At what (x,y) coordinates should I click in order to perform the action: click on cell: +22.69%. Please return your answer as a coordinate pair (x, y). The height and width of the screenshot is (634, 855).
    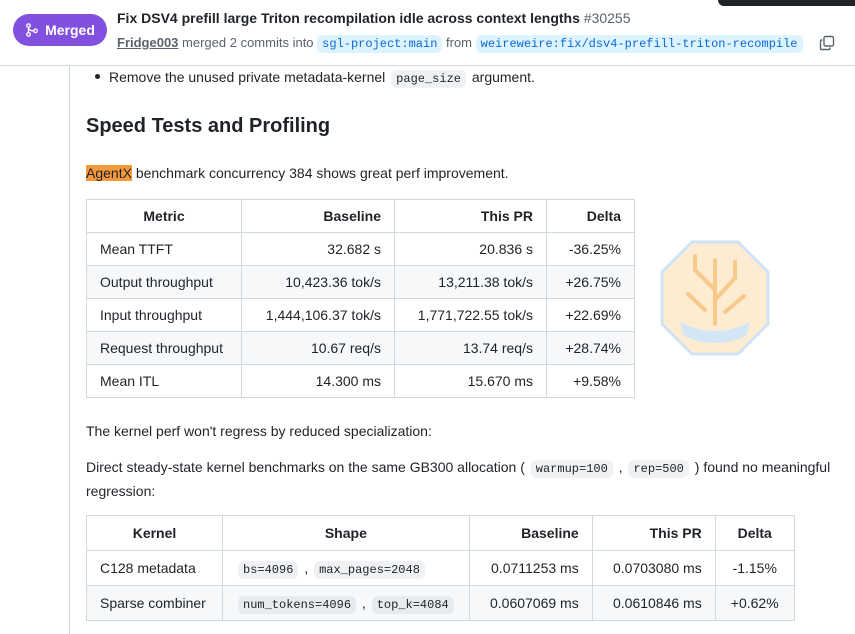
    Looking at the image, I should click on (590, 315).